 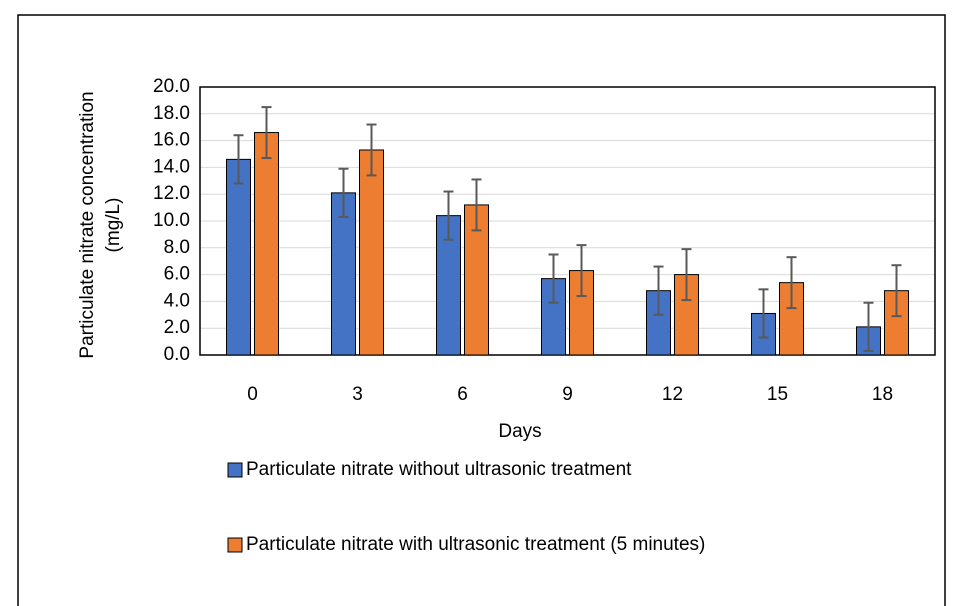 What do you see at coordinates (177, 300) in the screenshot?
I see `y-tick-label: 4.0` at bounding box center [177, 300].